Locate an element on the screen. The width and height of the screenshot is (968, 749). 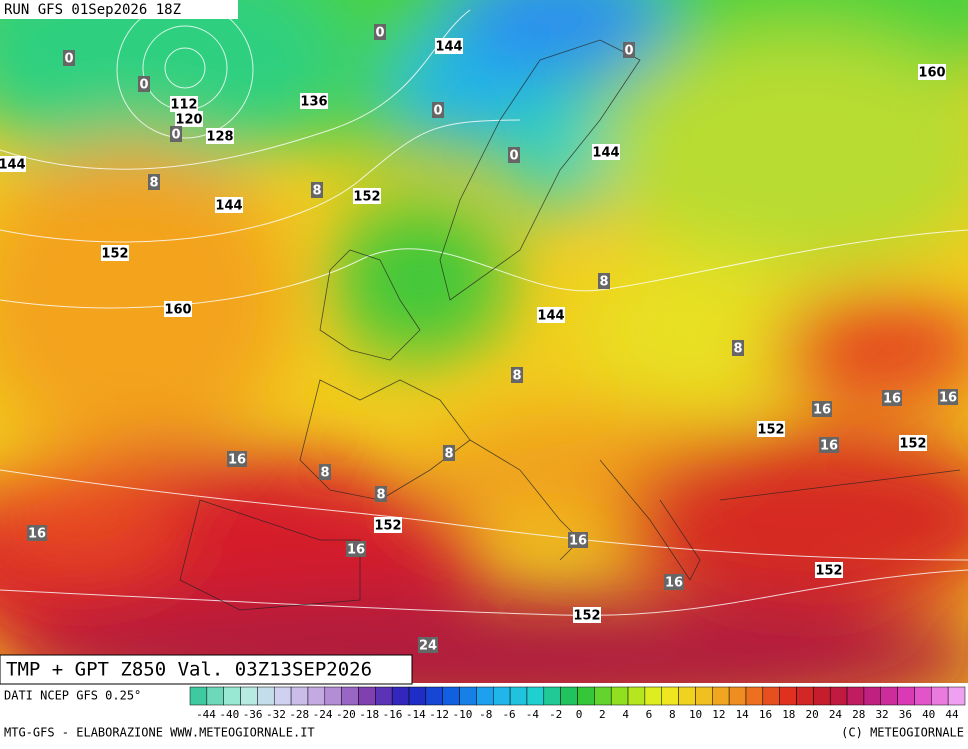
colorbar-label: 4 is located at coordinates (625, 714).